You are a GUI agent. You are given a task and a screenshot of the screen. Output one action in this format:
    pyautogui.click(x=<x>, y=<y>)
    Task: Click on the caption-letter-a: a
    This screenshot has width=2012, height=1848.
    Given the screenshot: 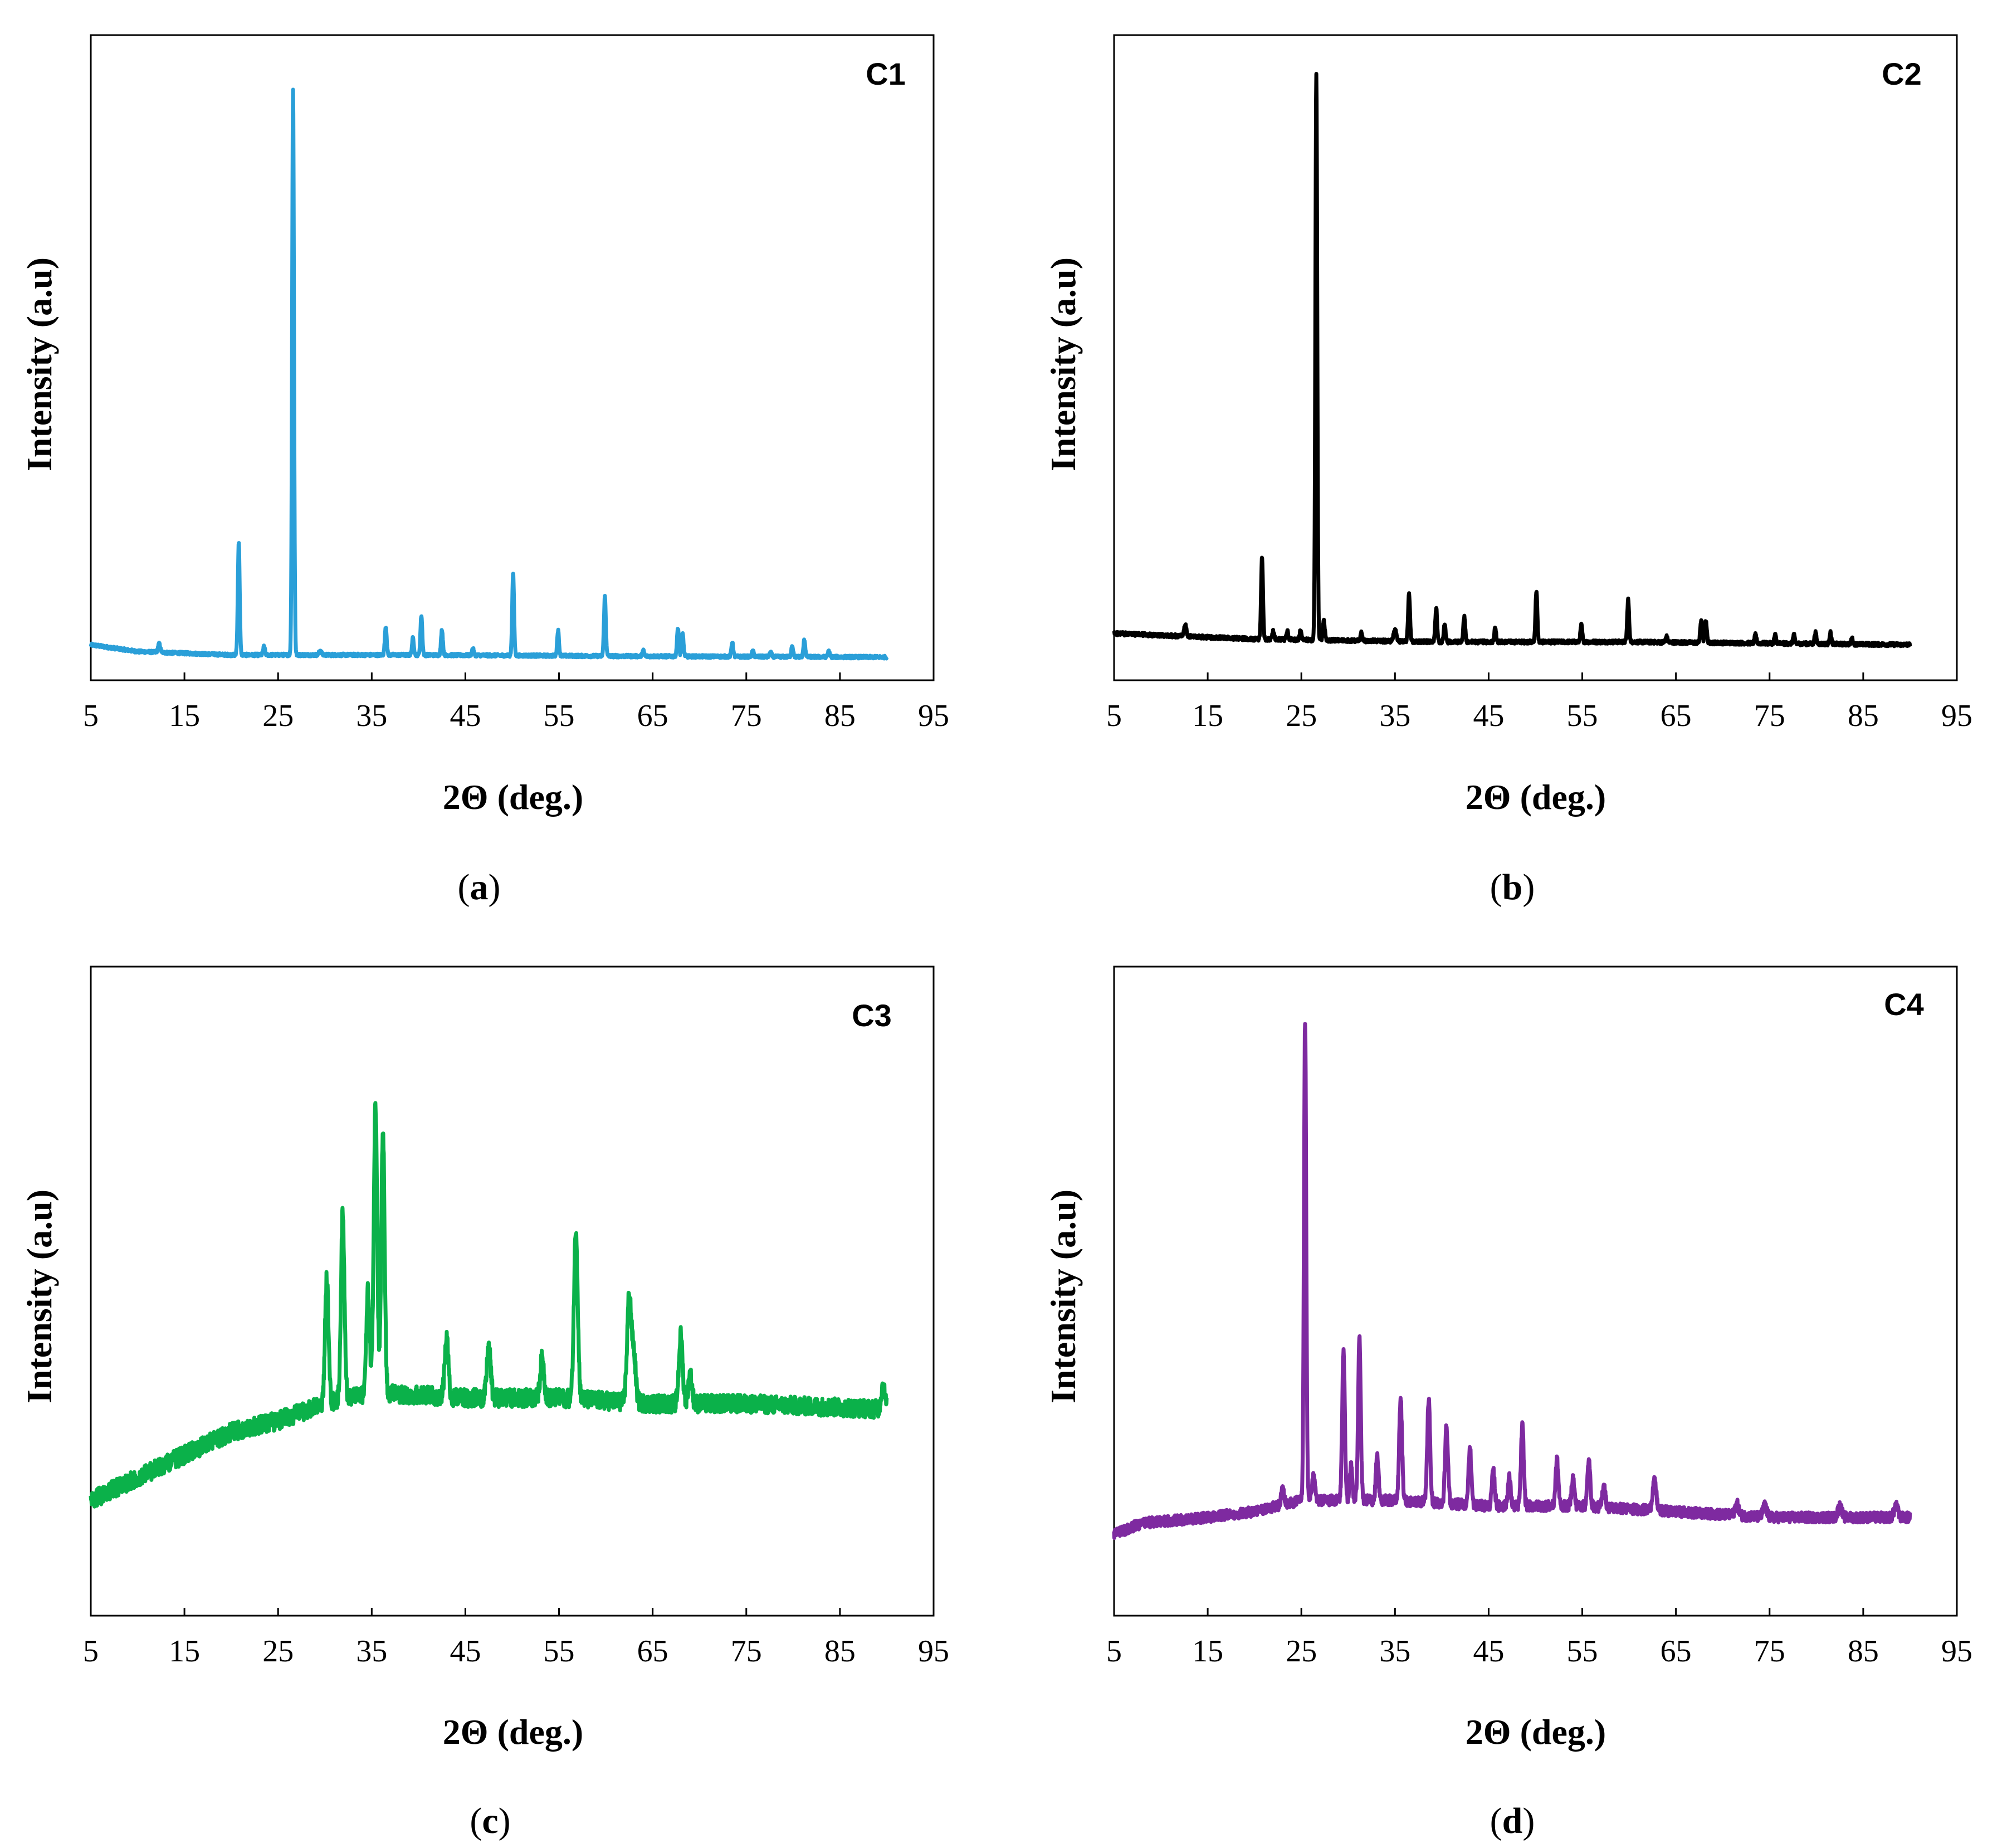 What is the action you would take?
    pyautogui.click(x=479, y=888)
    